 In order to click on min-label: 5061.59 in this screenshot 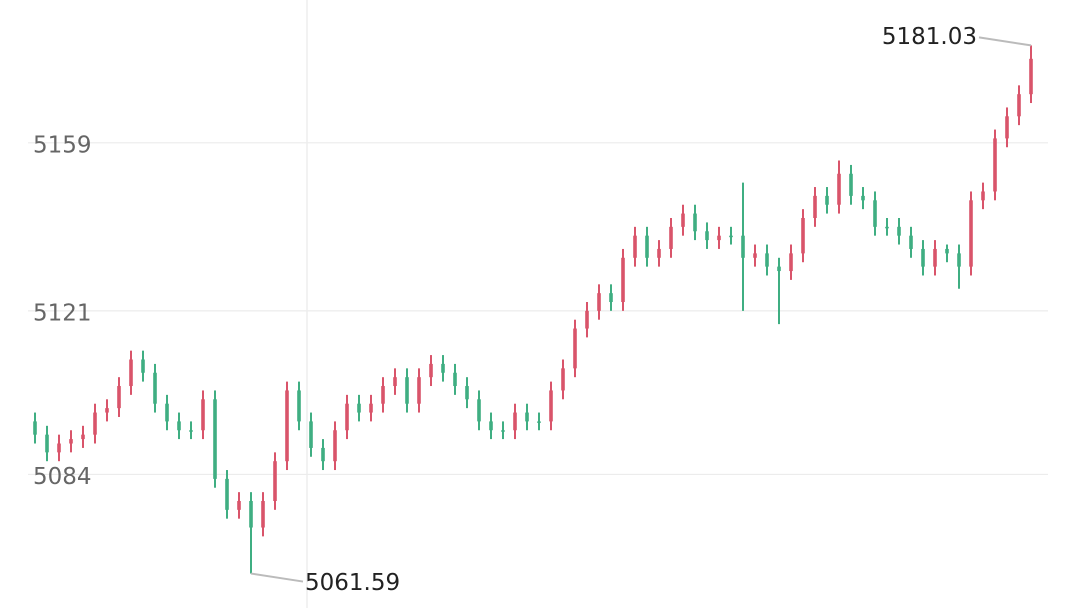, I will do `click(352, 583)`.